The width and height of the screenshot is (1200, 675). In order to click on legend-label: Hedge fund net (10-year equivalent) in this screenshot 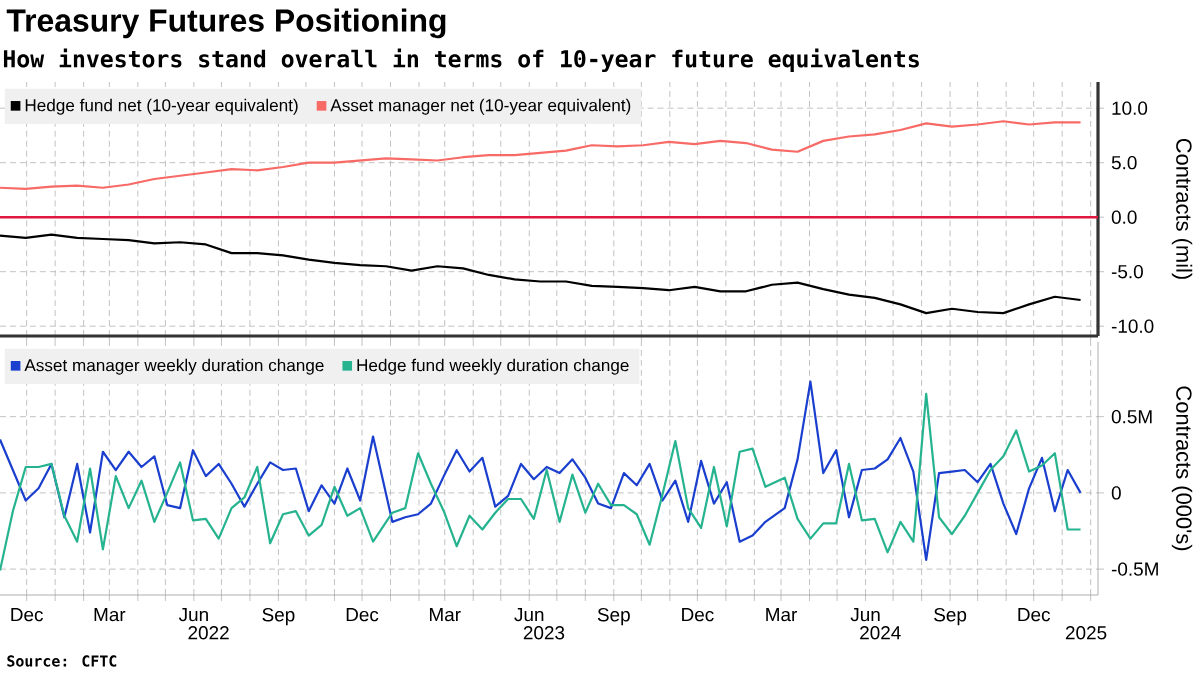, I will do `click(161, 106)`.